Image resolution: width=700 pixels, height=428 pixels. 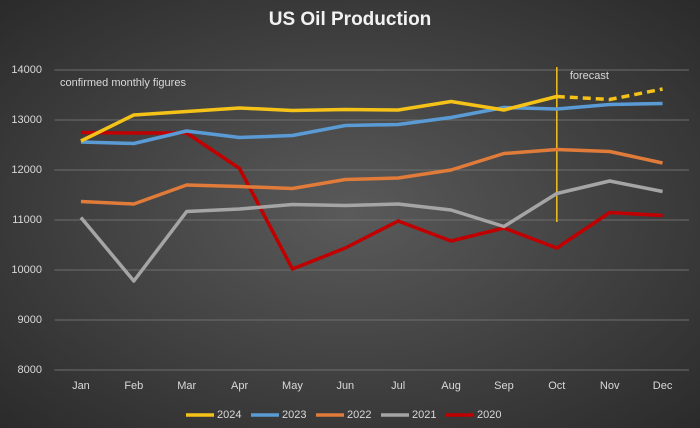 What do you see at coordinates (26, 170) in the screenshot?
I see `y-tick-label: 12000` at bounding box center [26, 170].